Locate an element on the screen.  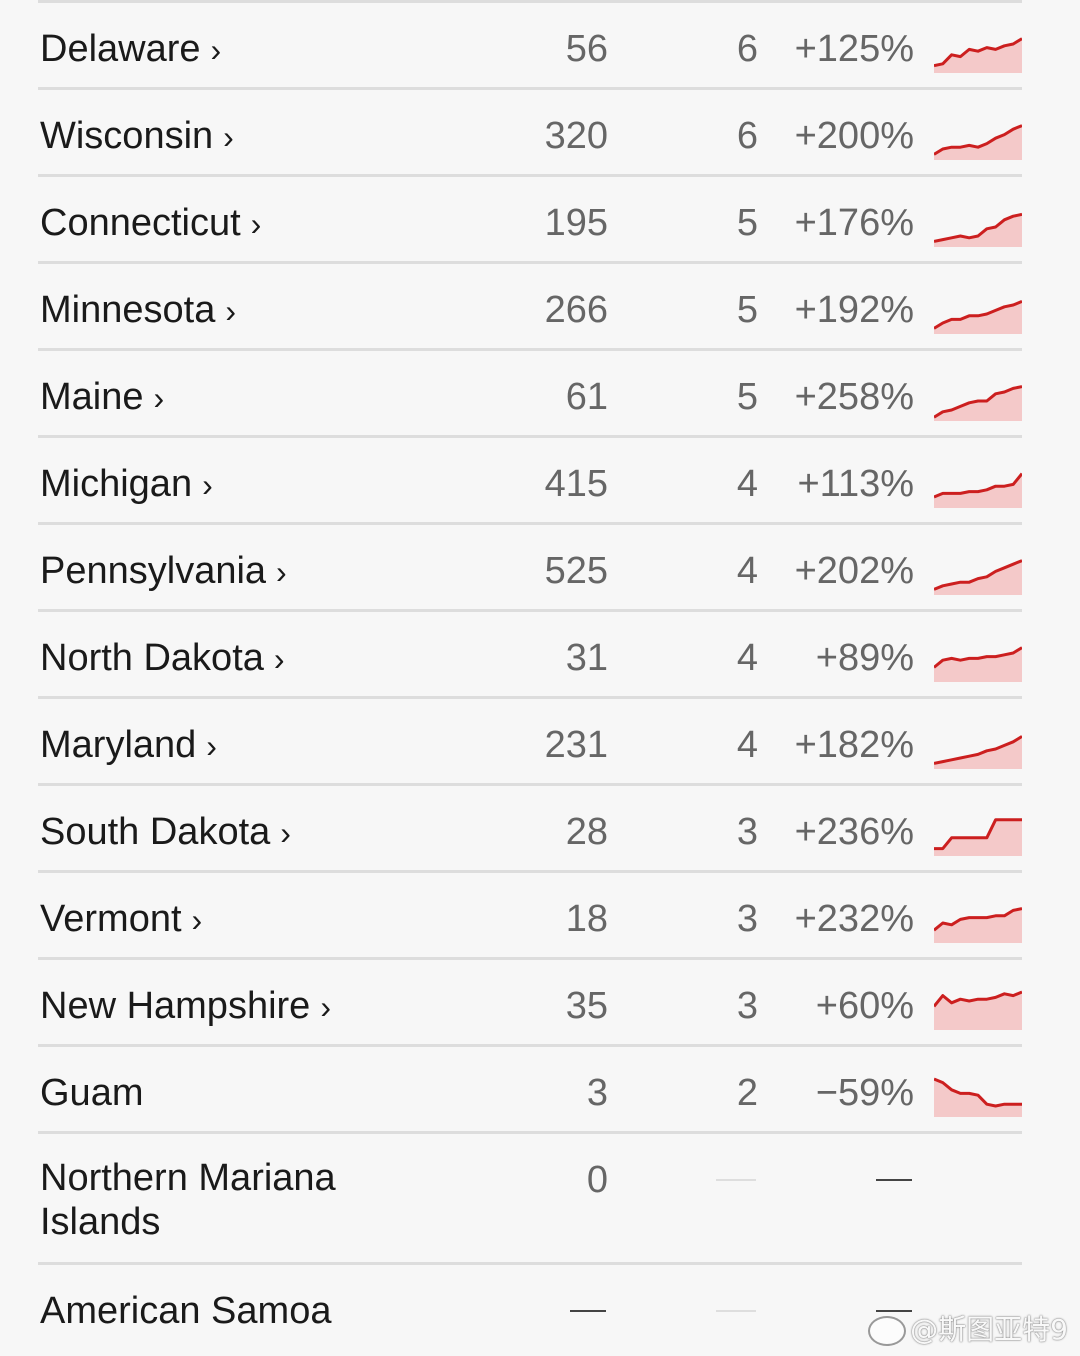
state-name: Delaware is located at coordinates (120, 49).